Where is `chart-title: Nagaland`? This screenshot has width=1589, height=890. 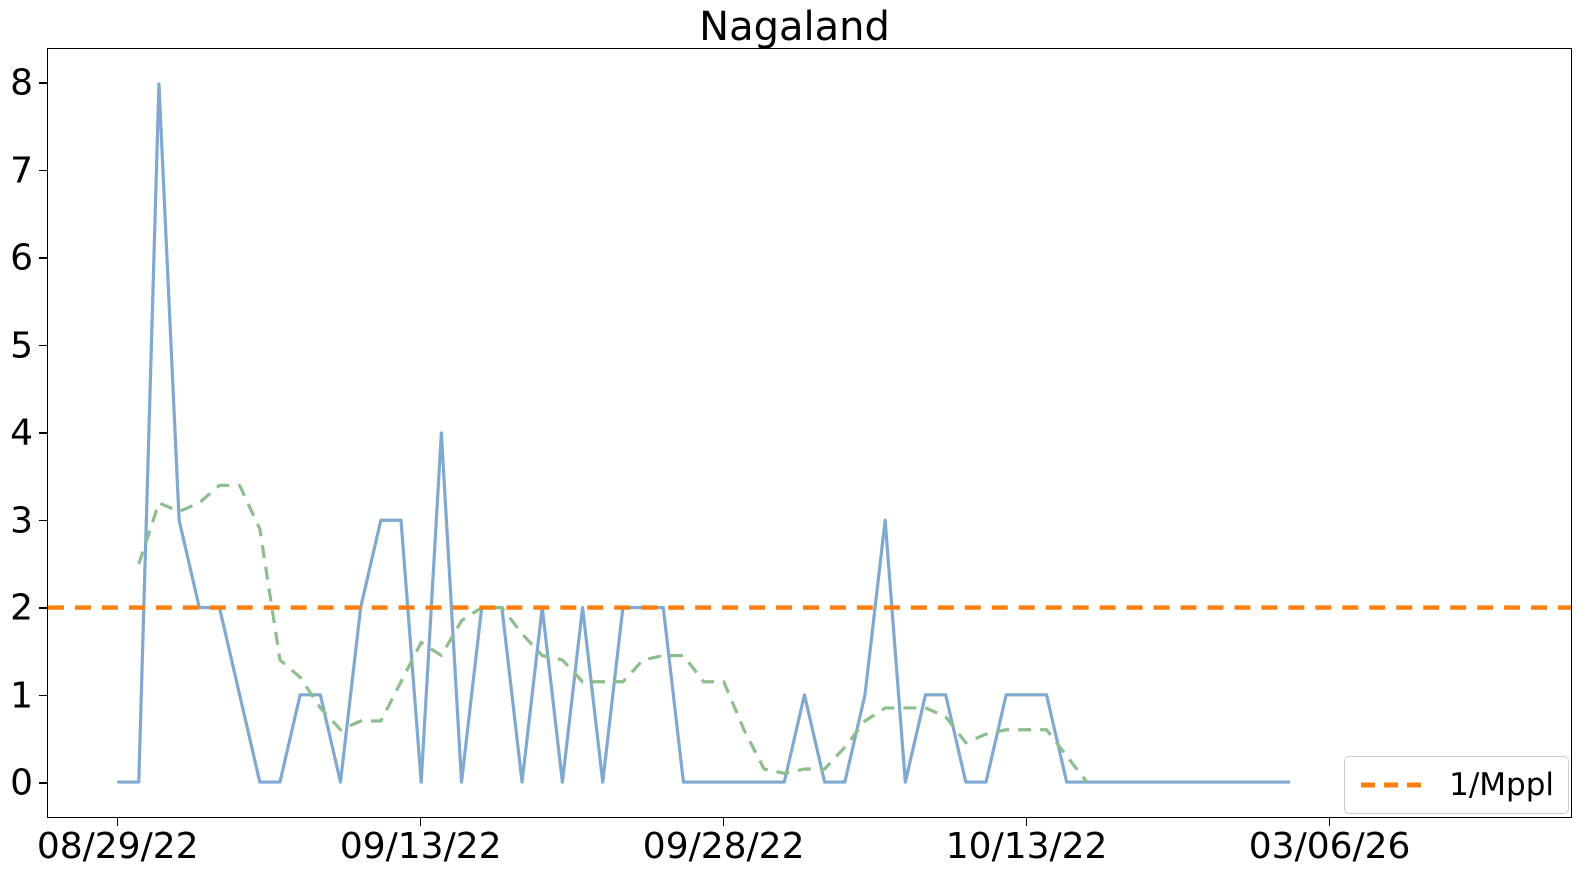
chart-title: Nagaland is located at coordinates (794, 27).